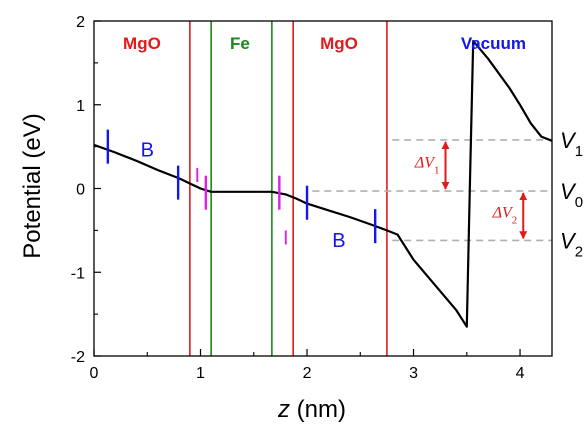 The image size is (588, 429). I want to click on tick-marks-layer, so click(241, 186).